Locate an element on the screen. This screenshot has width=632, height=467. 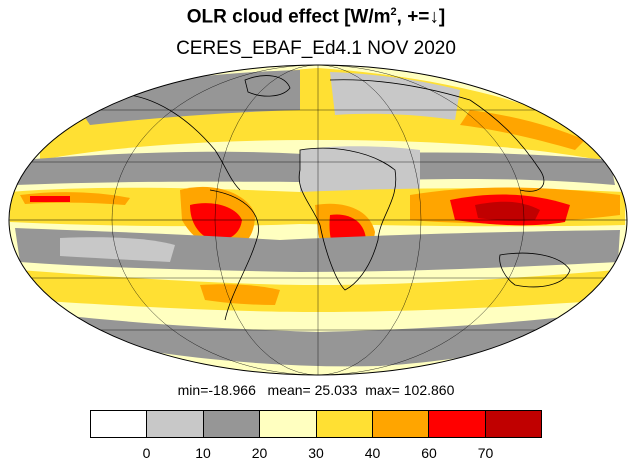
colorbar-tick-label: 40 is located at coordinates (372, 453).